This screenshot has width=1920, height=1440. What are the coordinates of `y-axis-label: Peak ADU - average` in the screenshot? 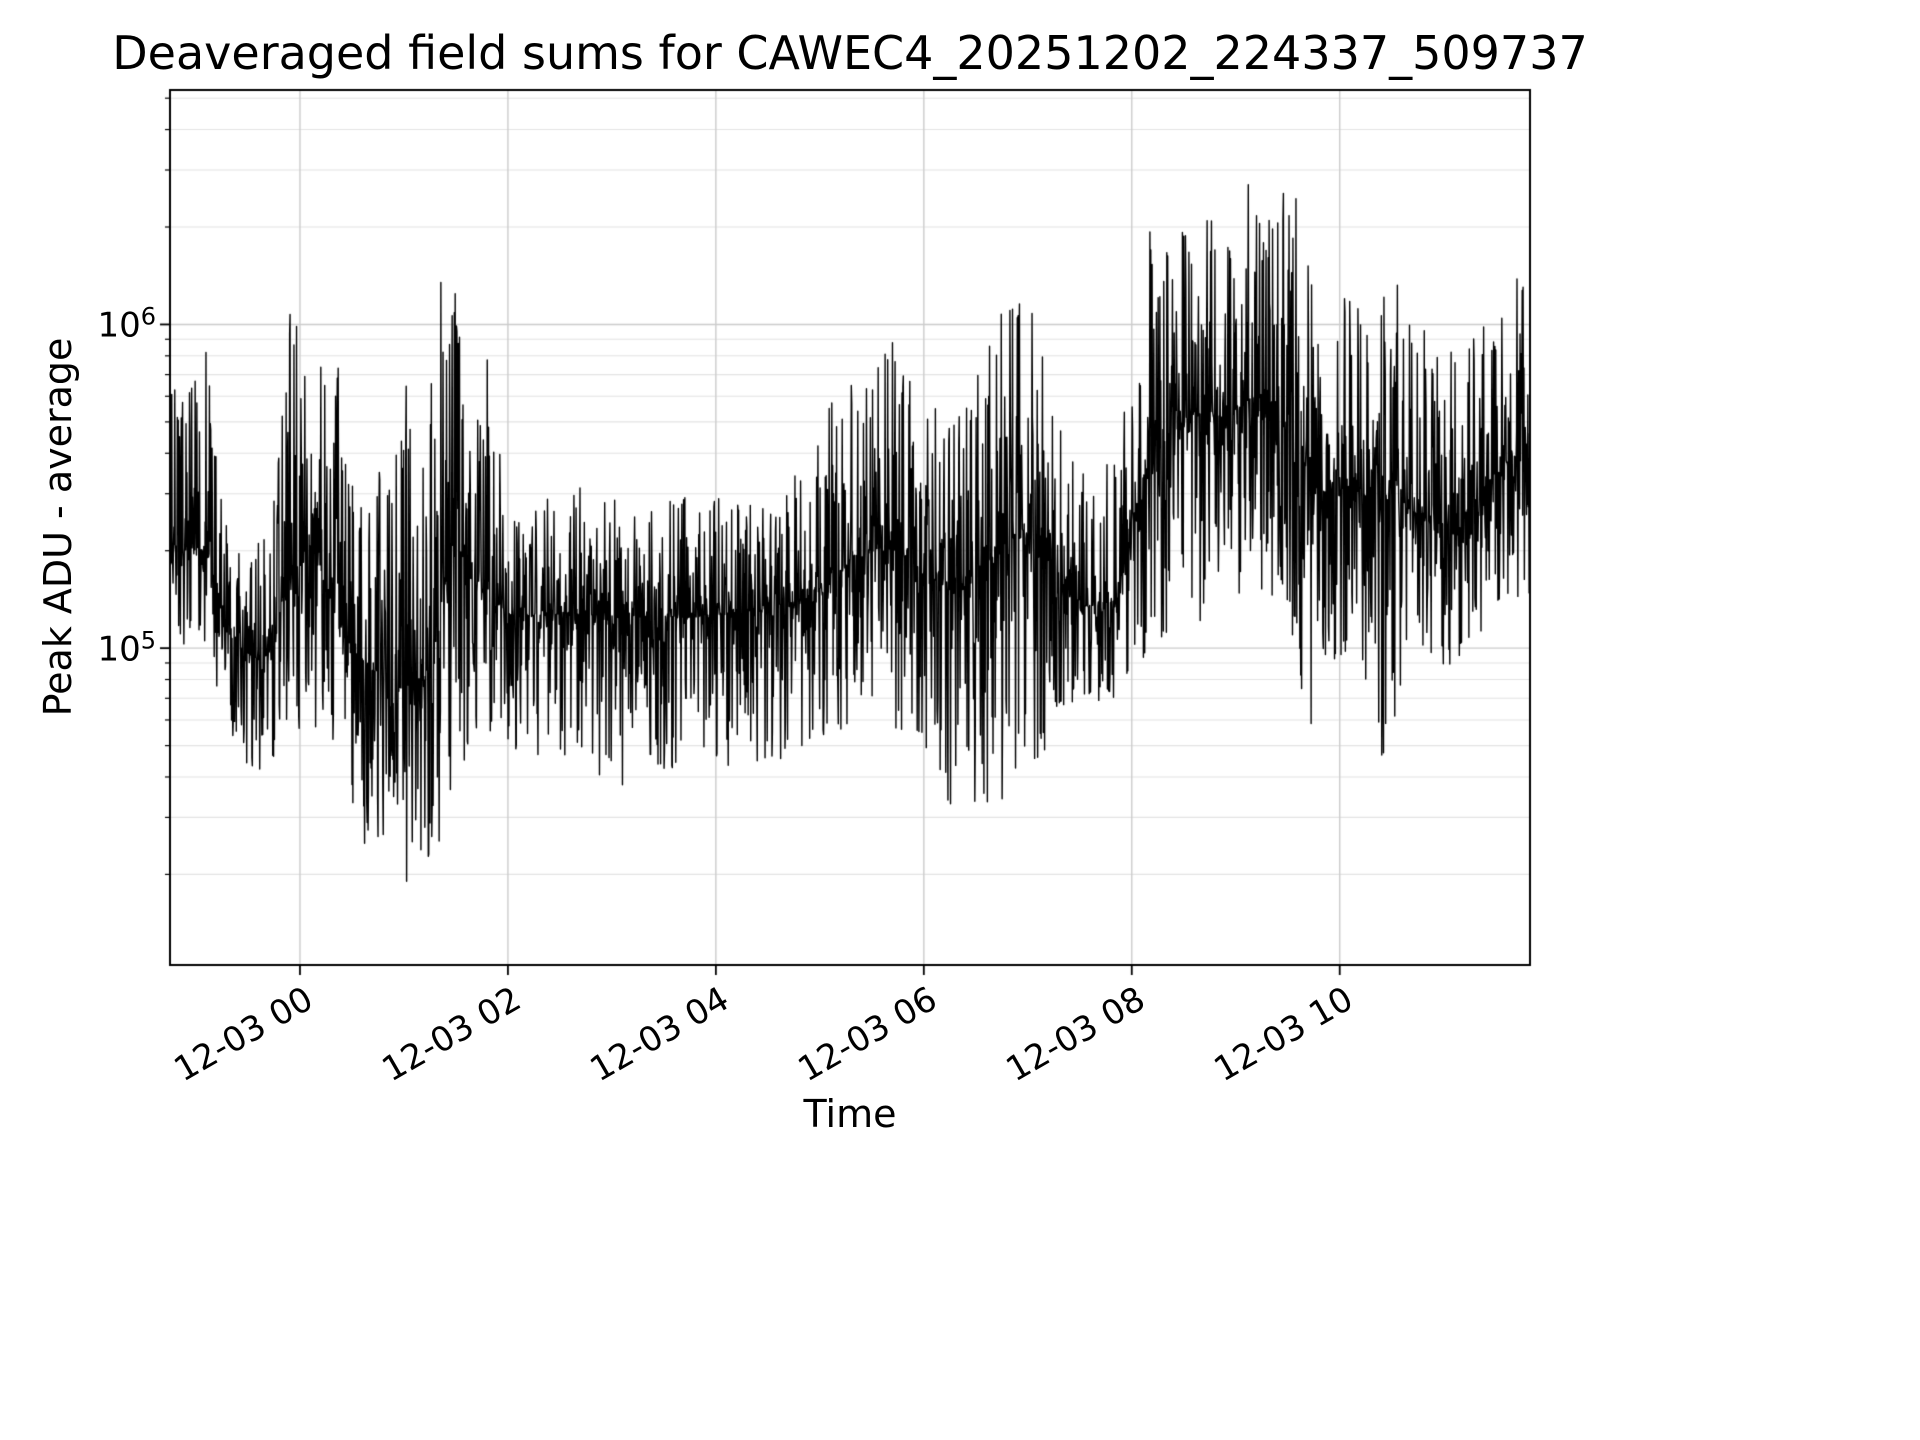 It's located at (58, 527).